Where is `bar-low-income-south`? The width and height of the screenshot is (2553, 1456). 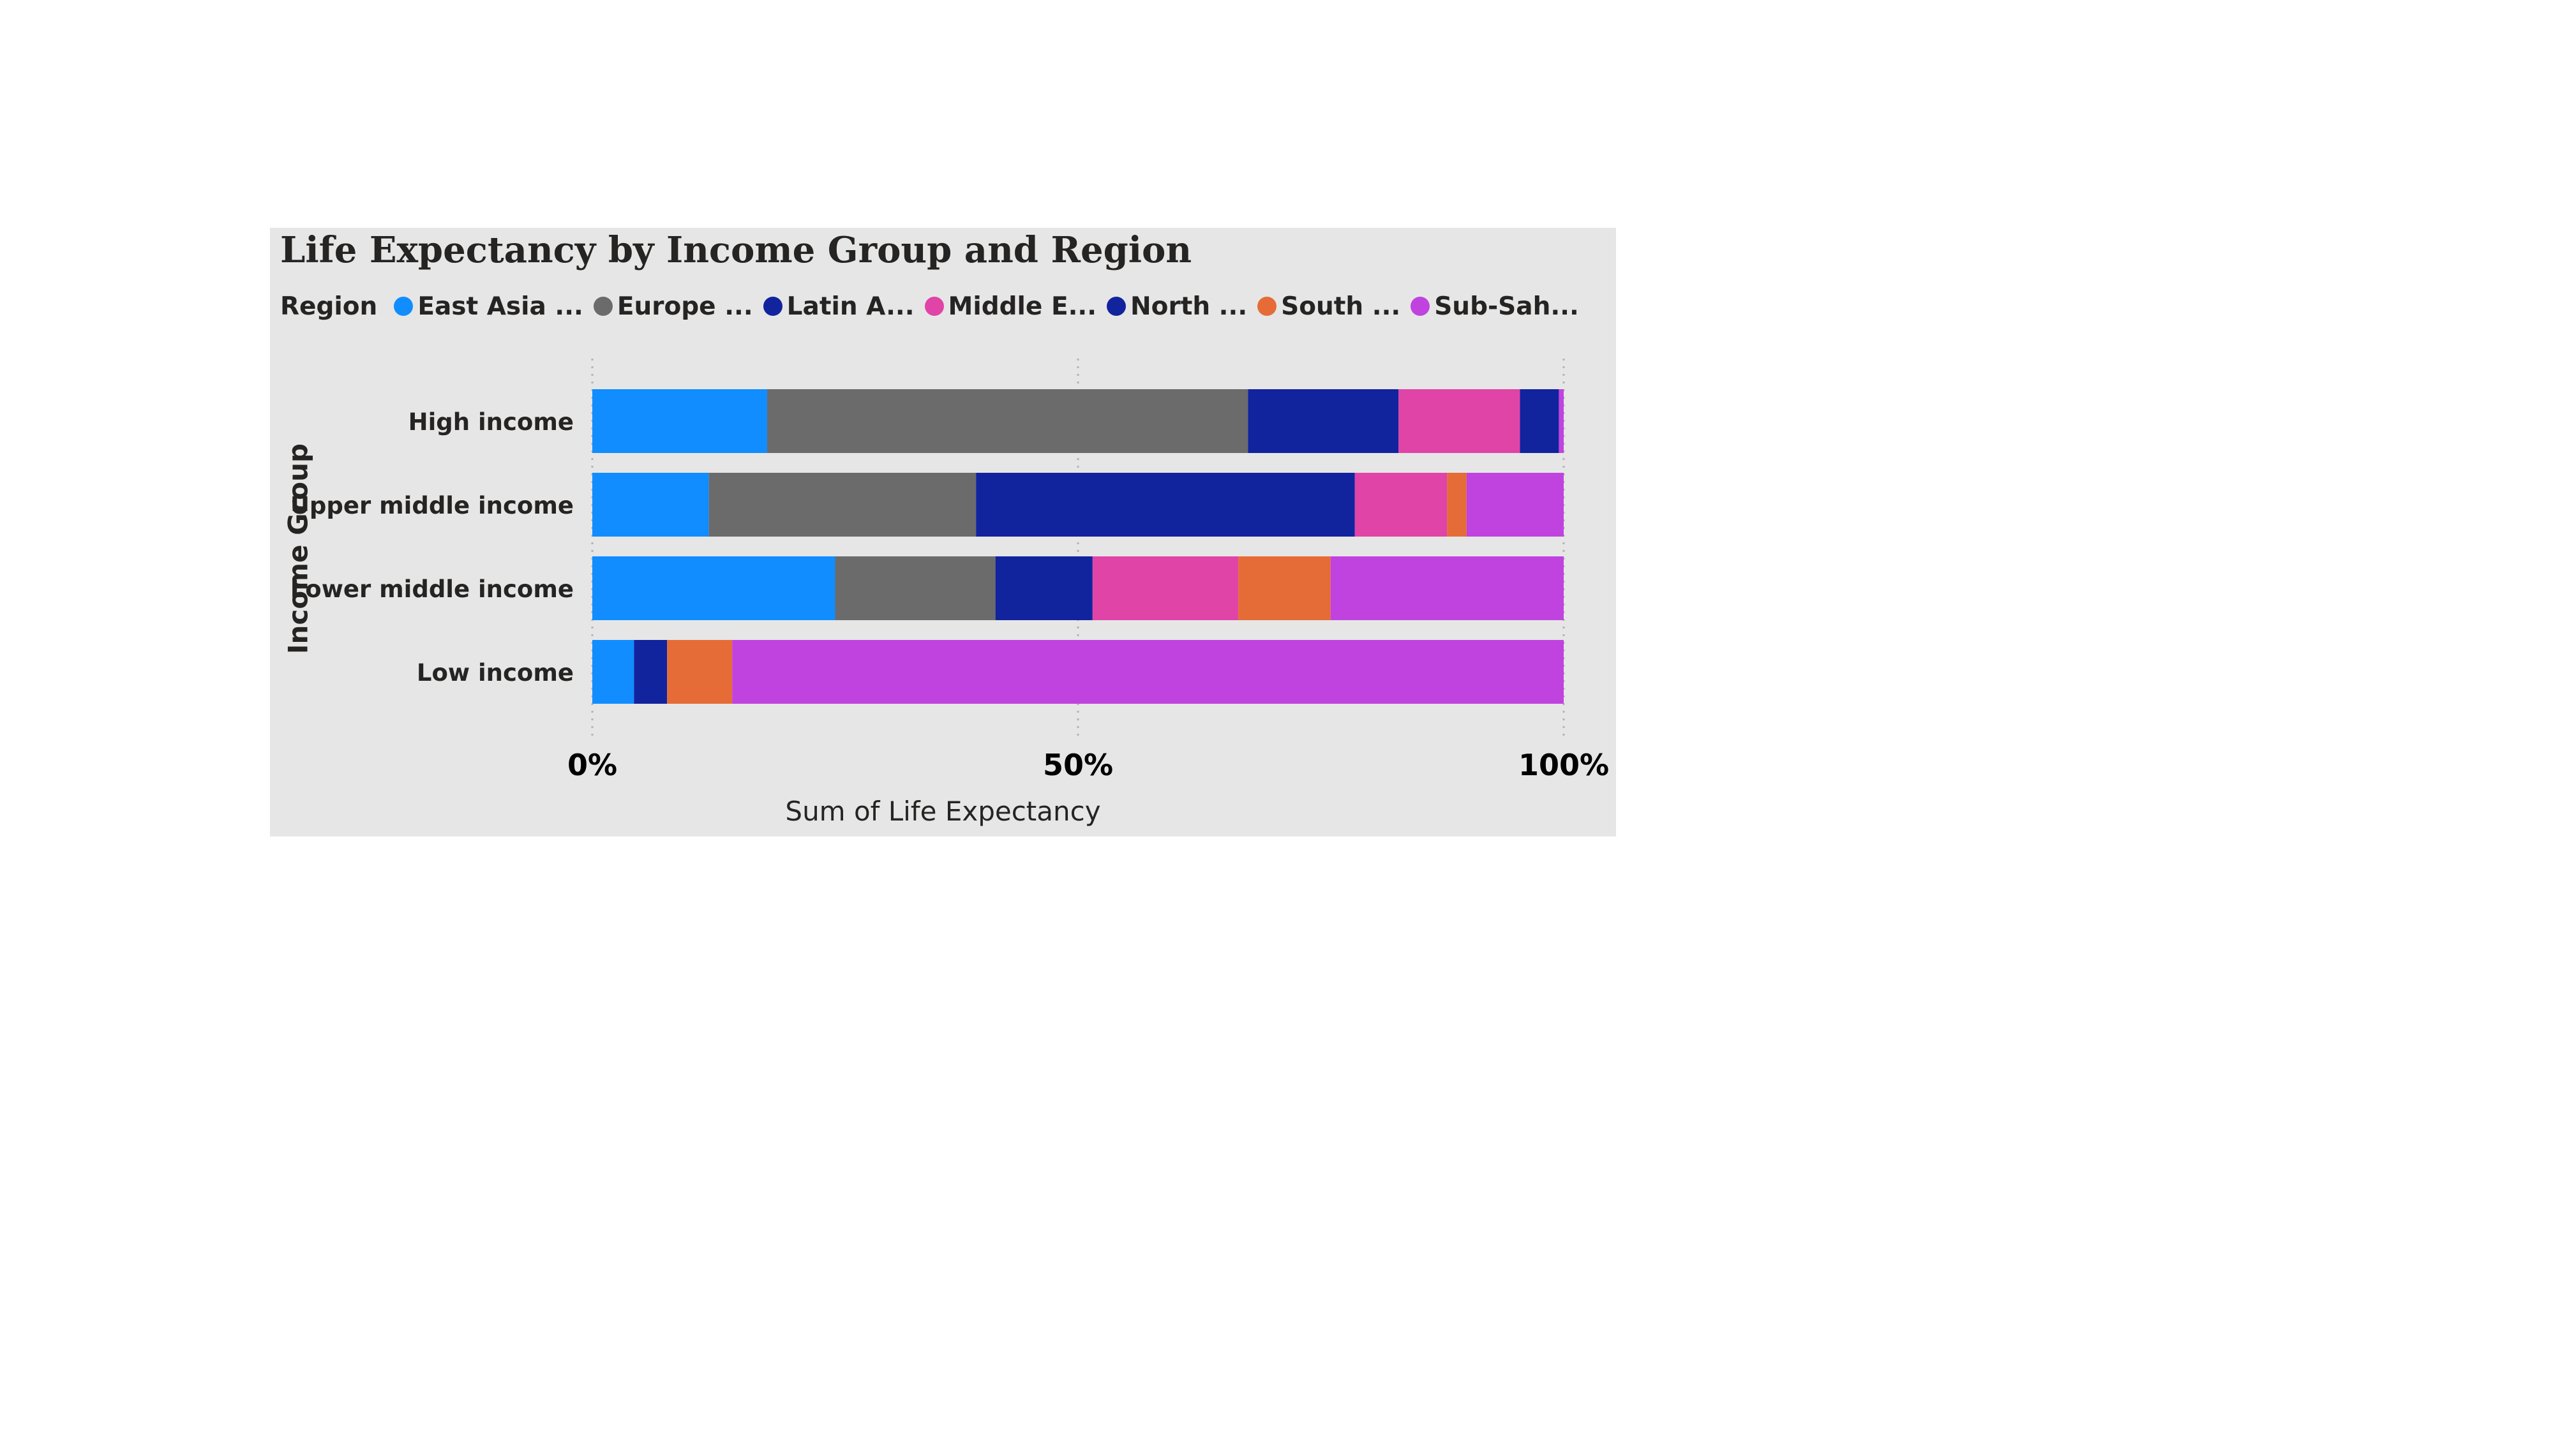 bar-low-income-south is located at coordinates (700, 672).